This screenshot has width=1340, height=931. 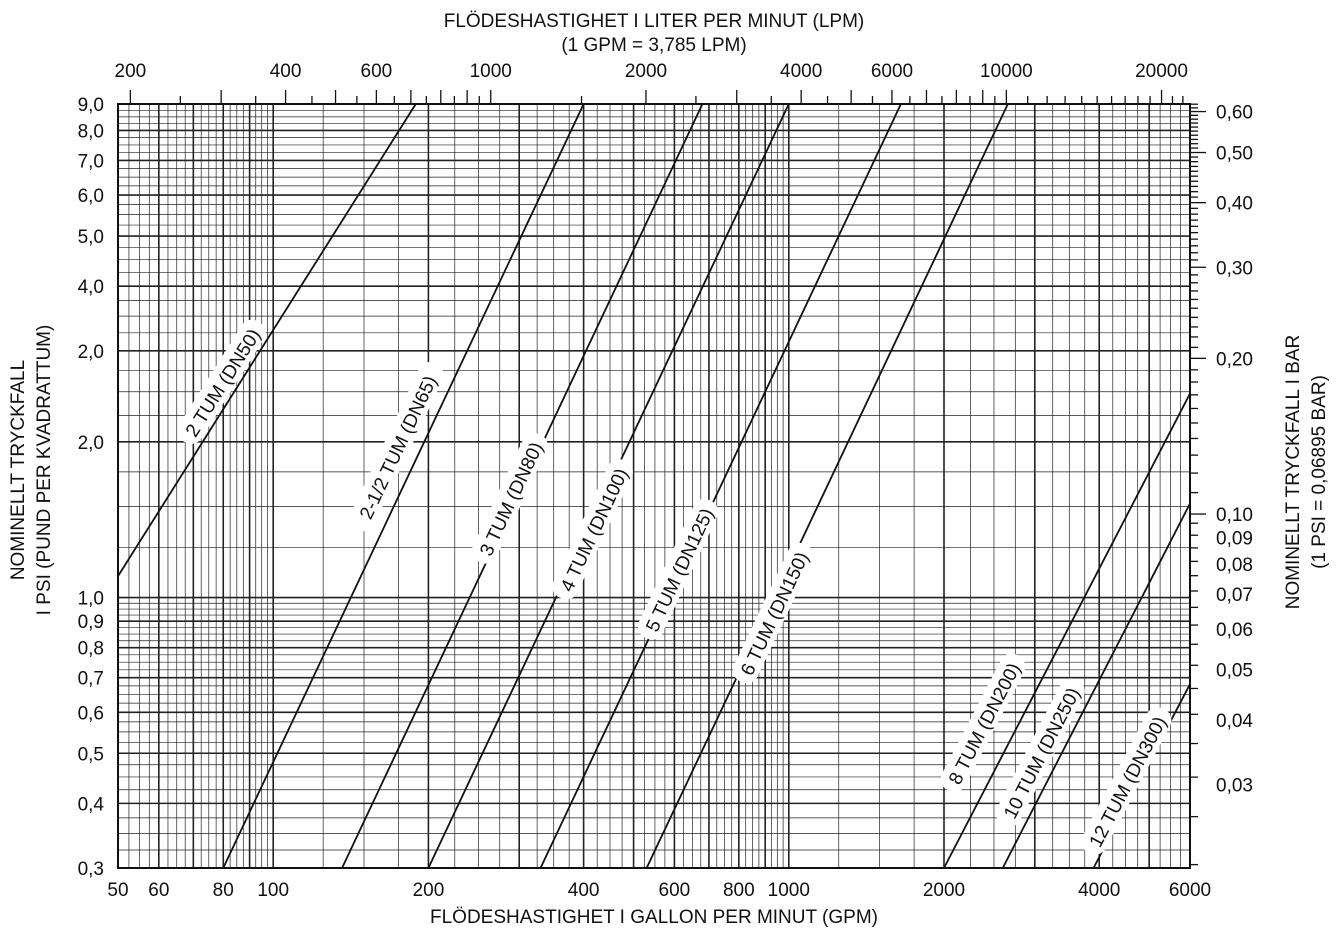 What do you see at coordinates (1234, 113) in the screenshot?
I see `y-tick-label-bar: 0,60` at bounding box center [1234, 113].